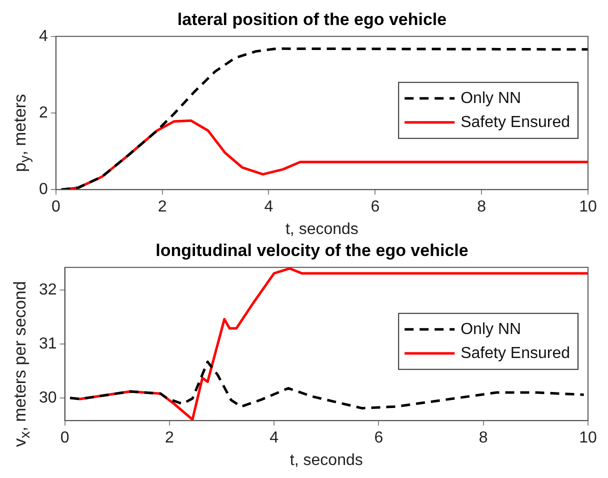  What do you see at coordinates (312, 19) in the screenshot?
I see `chart-title: lateral position of the ego vehicle` at bounding box center [312, 19].